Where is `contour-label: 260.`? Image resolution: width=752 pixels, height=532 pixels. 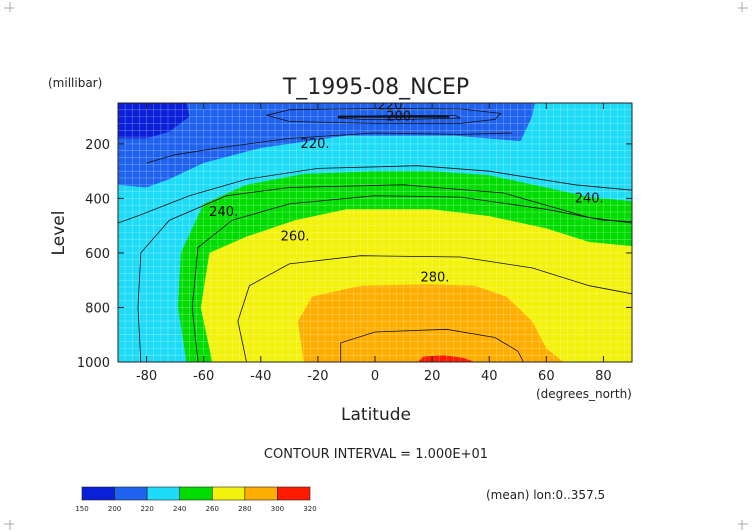
contour-label: 260. is located at coordinates (295, 237).